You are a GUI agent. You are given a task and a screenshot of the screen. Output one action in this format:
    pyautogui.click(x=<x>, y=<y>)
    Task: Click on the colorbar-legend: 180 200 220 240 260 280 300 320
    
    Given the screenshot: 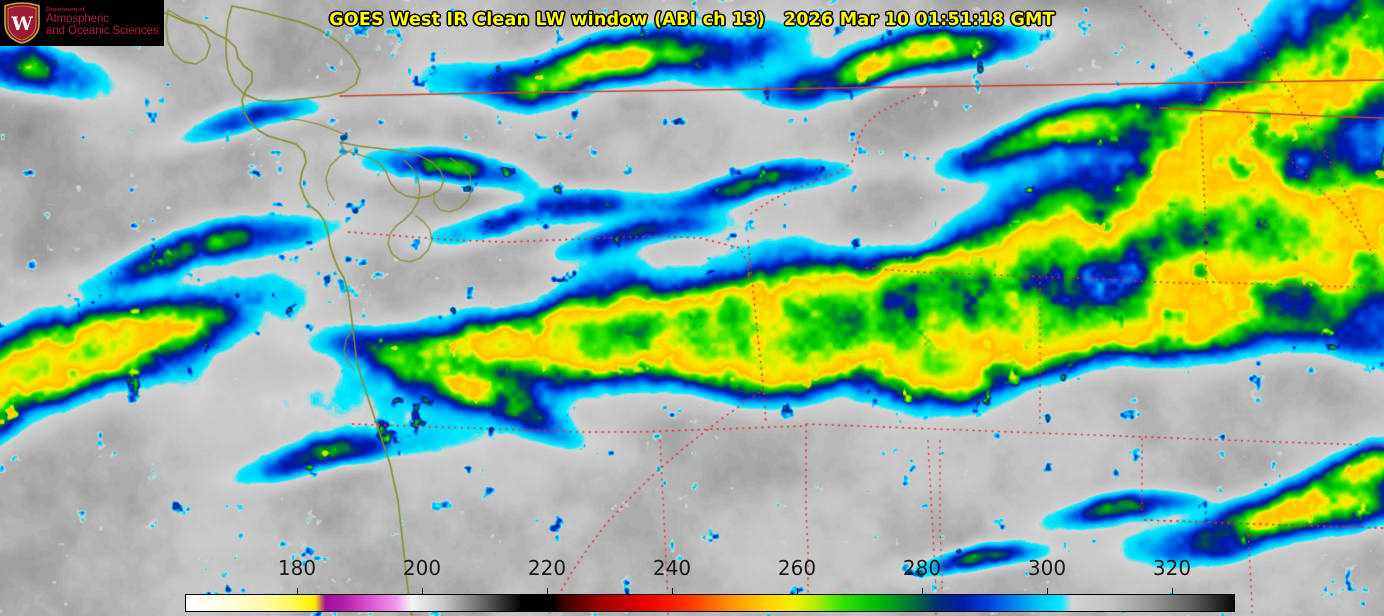 What is the action you would take?
    pyautogui.click(x=710, y=586)
    